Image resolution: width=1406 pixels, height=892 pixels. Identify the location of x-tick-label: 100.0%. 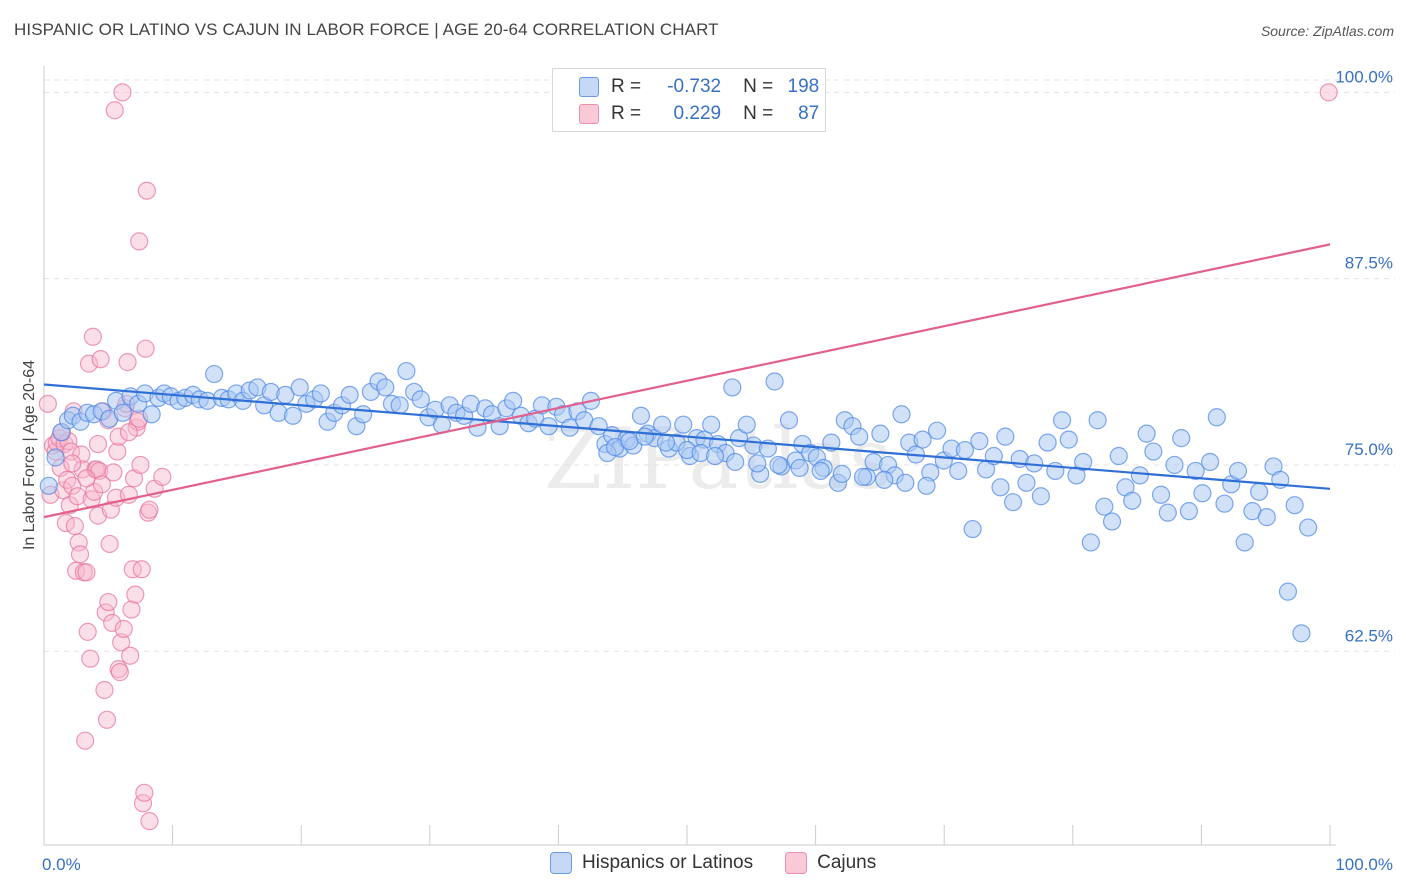
(1364, 864).